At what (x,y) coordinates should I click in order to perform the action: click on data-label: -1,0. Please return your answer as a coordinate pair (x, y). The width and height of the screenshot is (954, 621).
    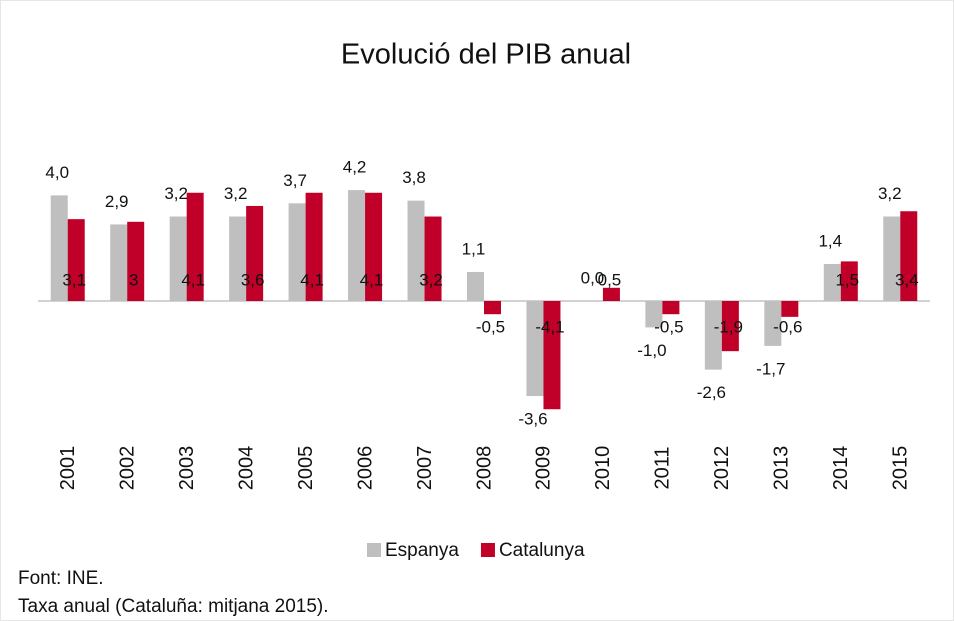
    Looking at the image, I should click on (651, 350).